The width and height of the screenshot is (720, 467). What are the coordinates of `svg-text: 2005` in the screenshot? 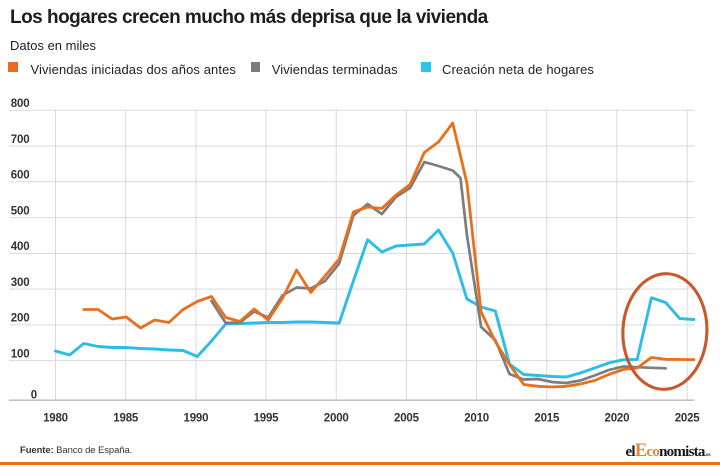 It's located at (407, 419).